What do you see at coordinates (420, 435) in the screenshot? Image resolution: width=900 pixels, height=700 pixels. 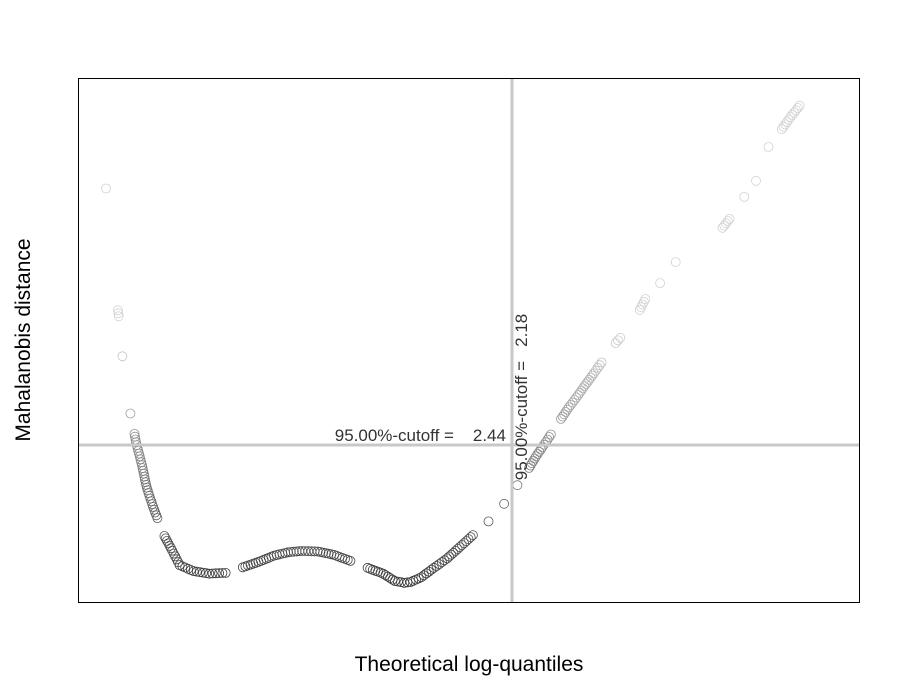 I see `horizontal-cutoff-label: 95.00%-cutoff = 2.44` at bounding box center [420, 435].